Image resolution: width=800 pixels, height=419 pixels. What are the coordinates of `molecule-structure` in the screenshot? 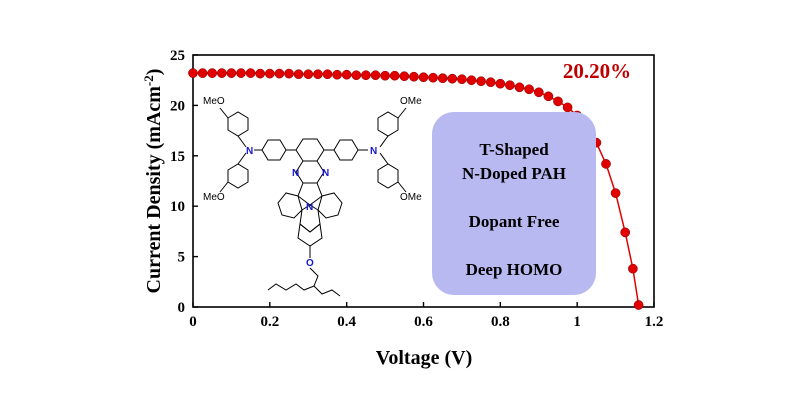 It's located at (313, 202).